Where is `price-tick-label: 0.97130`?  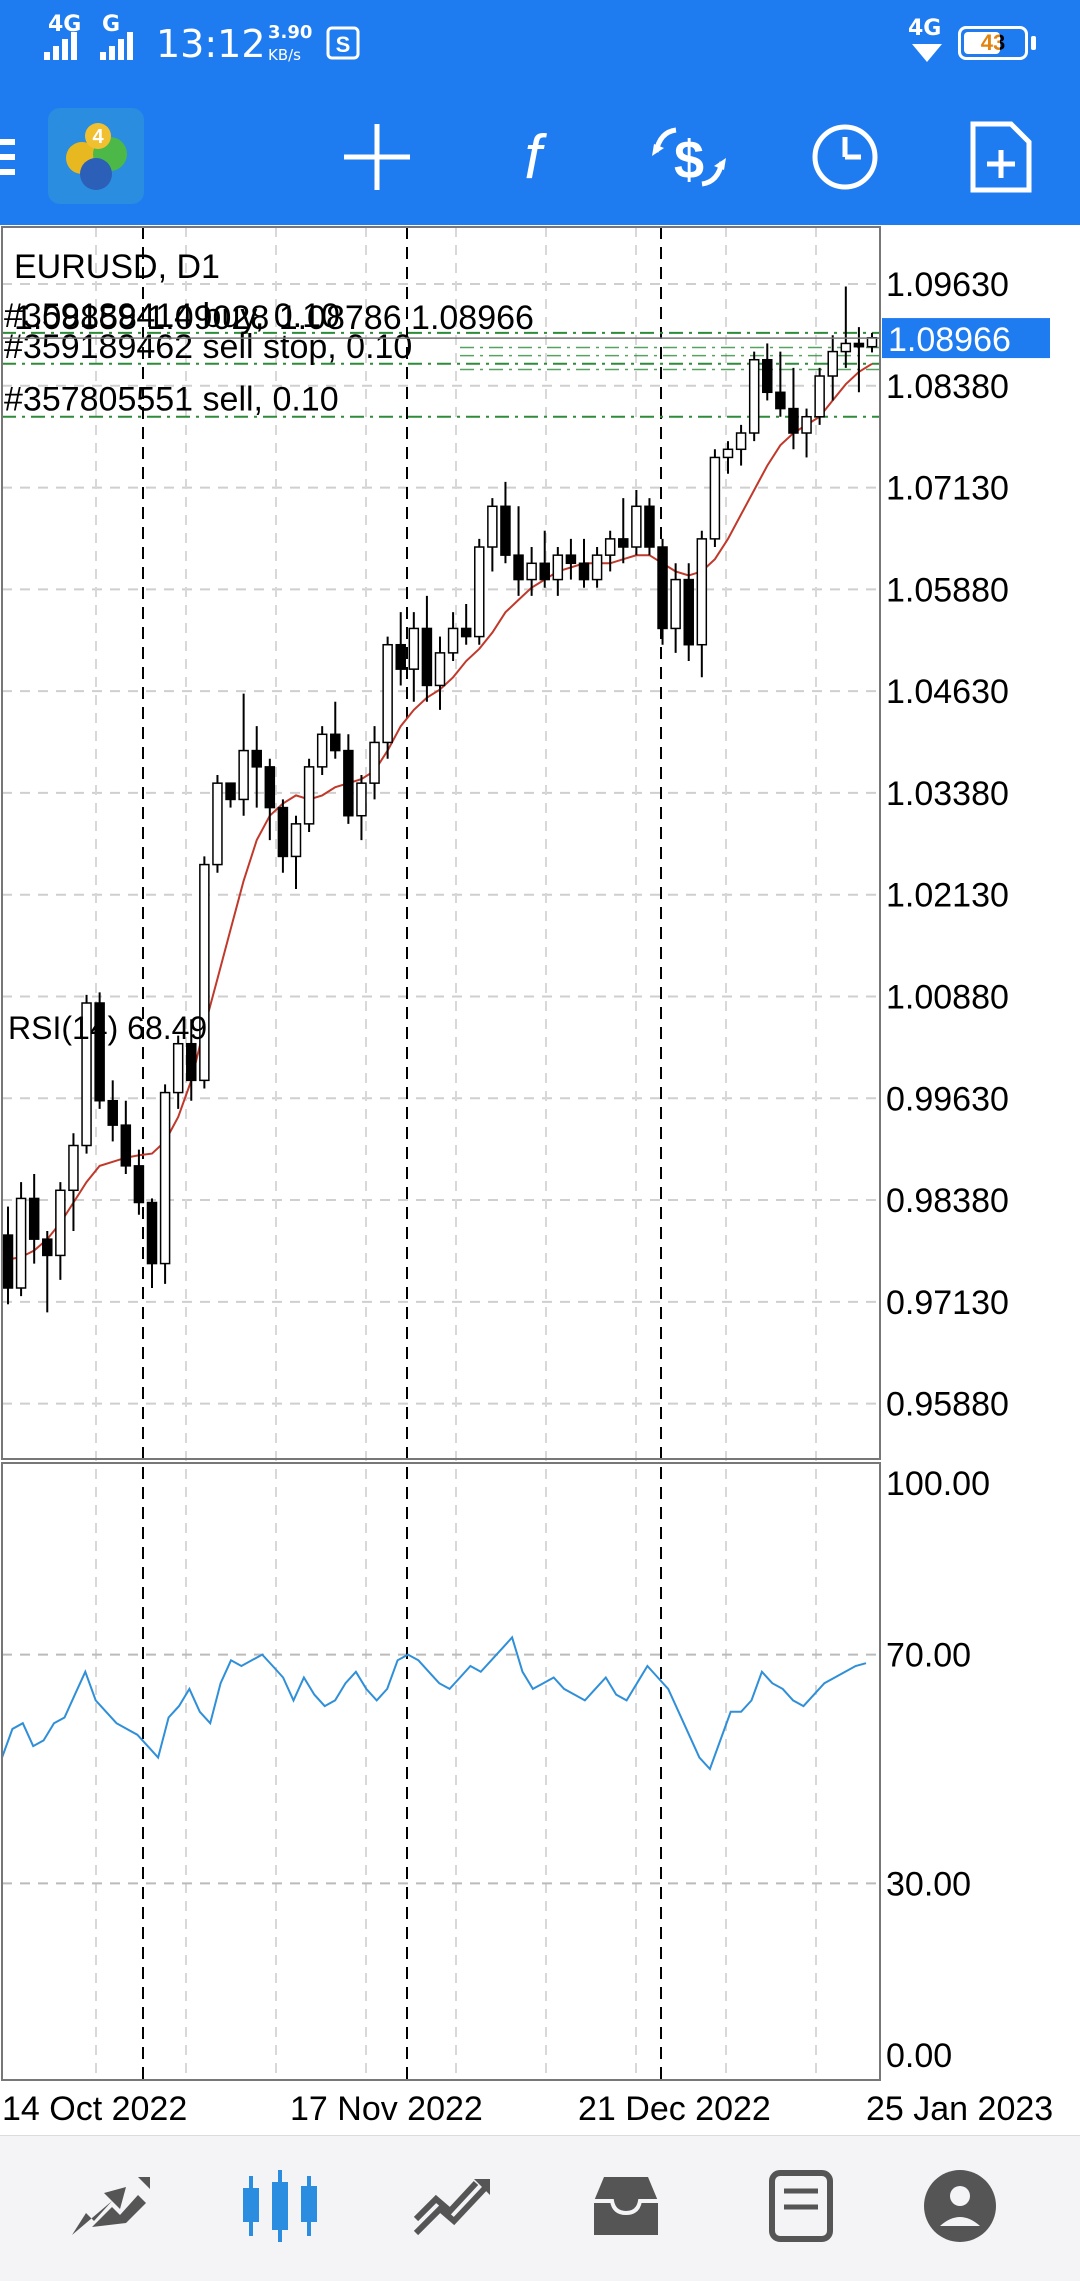
price-tick-label: 0.97130 is located at coordinates (947, 1303).